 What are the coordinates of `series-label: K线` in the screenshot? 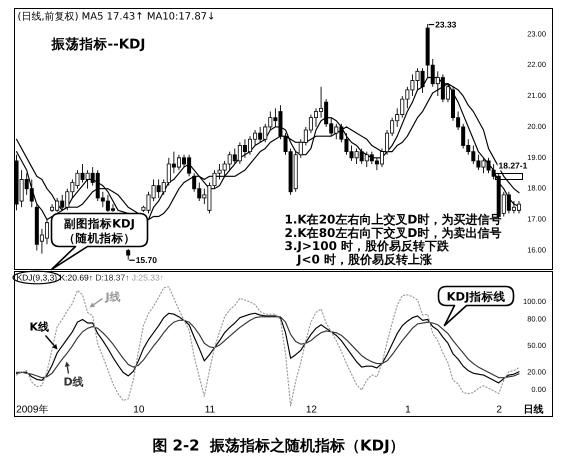 It's located at (40, 327).